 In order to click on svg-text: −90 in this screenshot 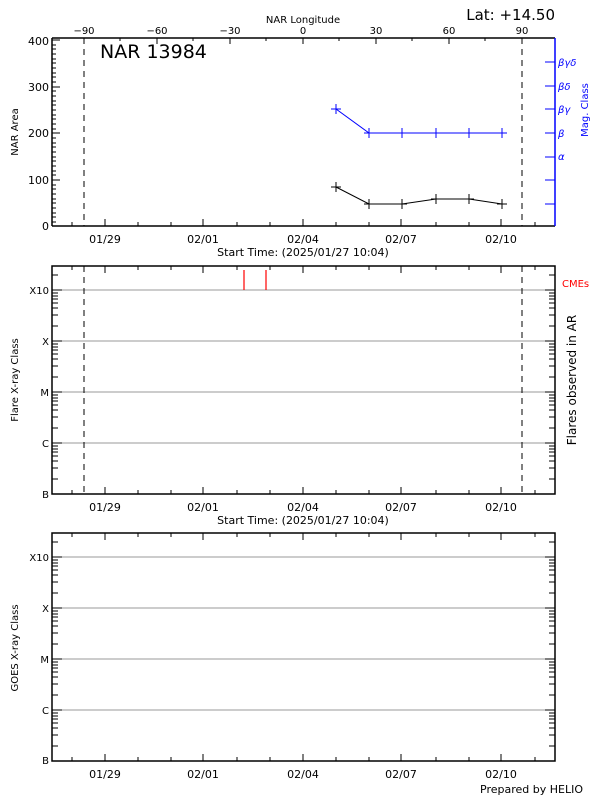, I will do `click(83, 31)`.